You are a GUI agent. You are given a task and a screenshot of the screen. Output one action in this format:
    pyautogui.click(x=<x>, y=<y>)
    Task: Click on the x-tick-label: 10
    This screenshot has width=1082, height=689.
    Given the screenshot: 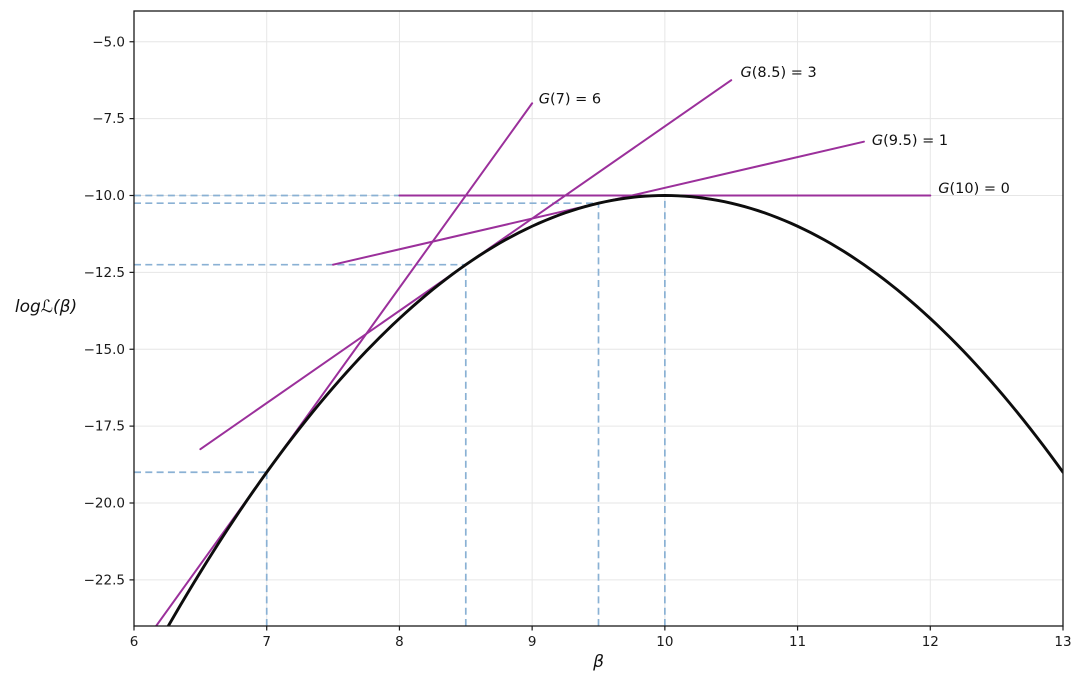 What is the action you would take?
    pyautogui.click(x=664, y=642)
    